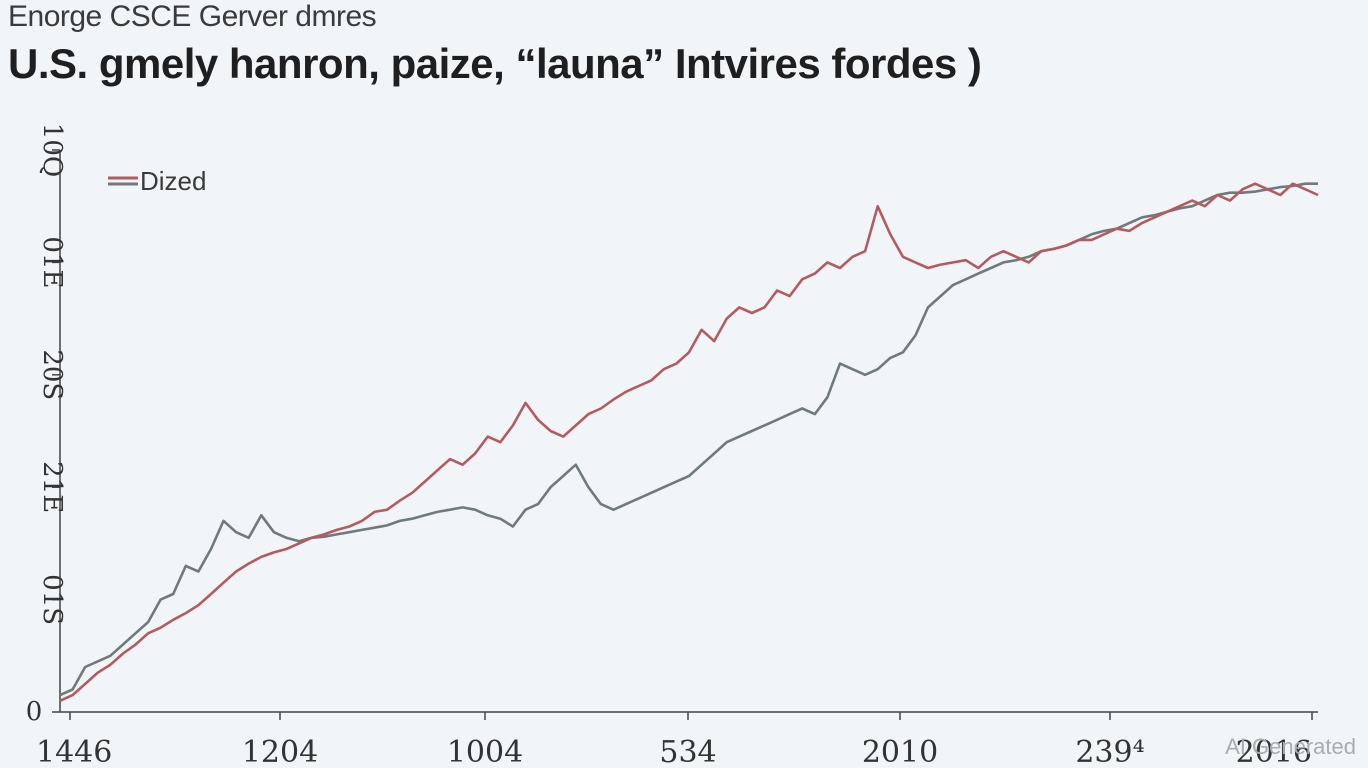 The image size is (1368, 768). What do you see at coordinates (52, 150) in the screenshot?
I see `y-tick-label: 10Q` at bounding box center [52, 150].